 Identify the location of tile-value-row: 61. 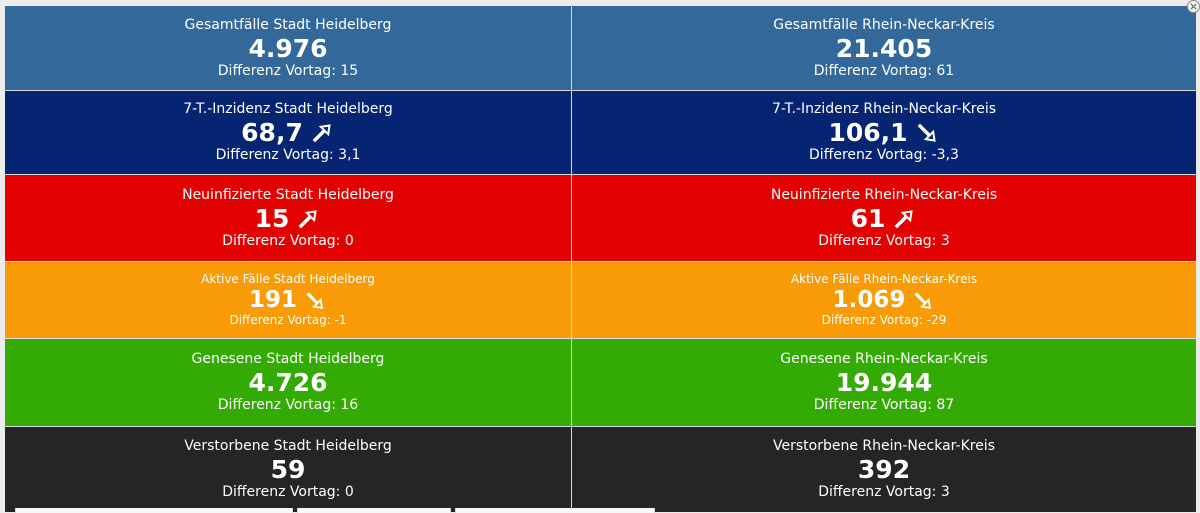
(884, 218).